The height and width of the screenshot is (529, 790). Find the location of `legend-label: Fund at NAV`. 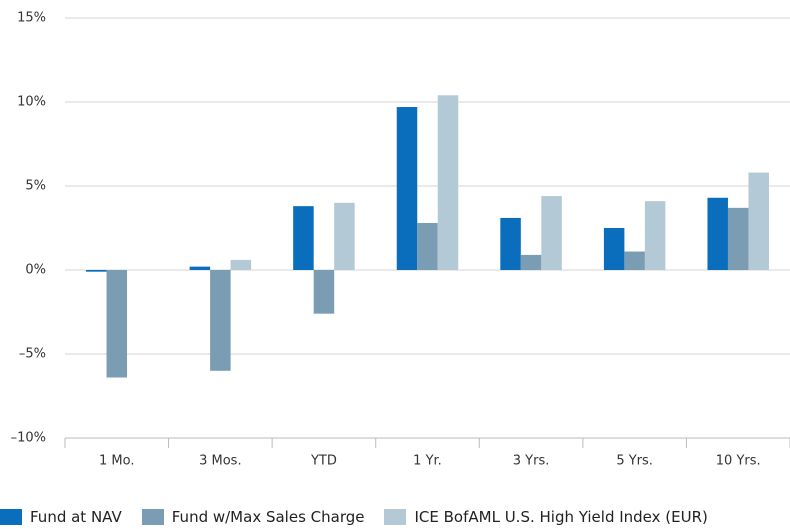

legend-label: Fund at NAV is located at coordinates (76, 516).